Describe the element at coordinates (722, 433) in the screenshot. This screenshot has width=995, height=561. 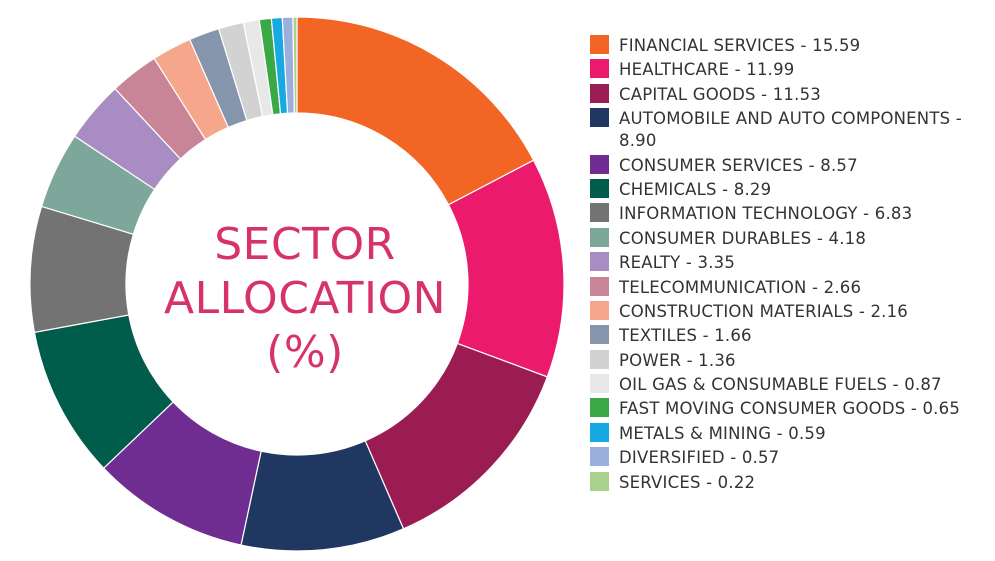
I see `legend-label: METALS & MINING - 0.59` at that location.